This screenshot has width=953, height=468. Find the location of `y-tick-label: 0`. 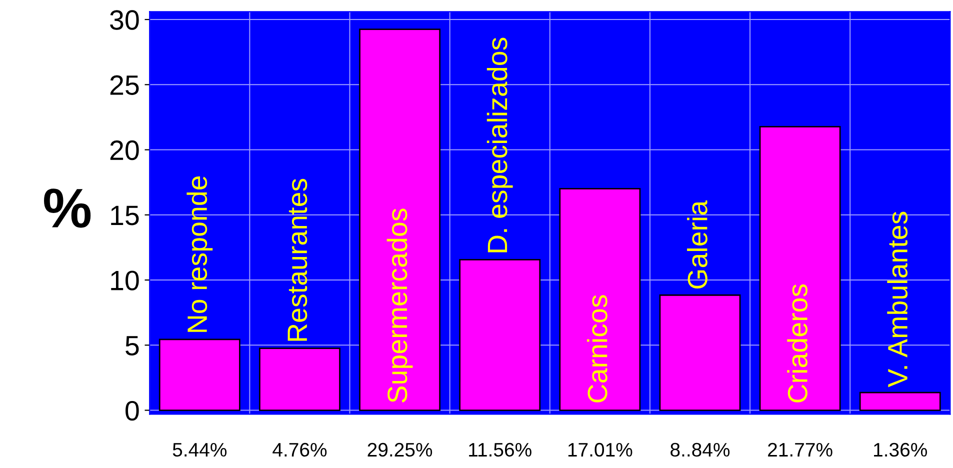

y-tick-label: 0 is located at coordinates (132, 410).